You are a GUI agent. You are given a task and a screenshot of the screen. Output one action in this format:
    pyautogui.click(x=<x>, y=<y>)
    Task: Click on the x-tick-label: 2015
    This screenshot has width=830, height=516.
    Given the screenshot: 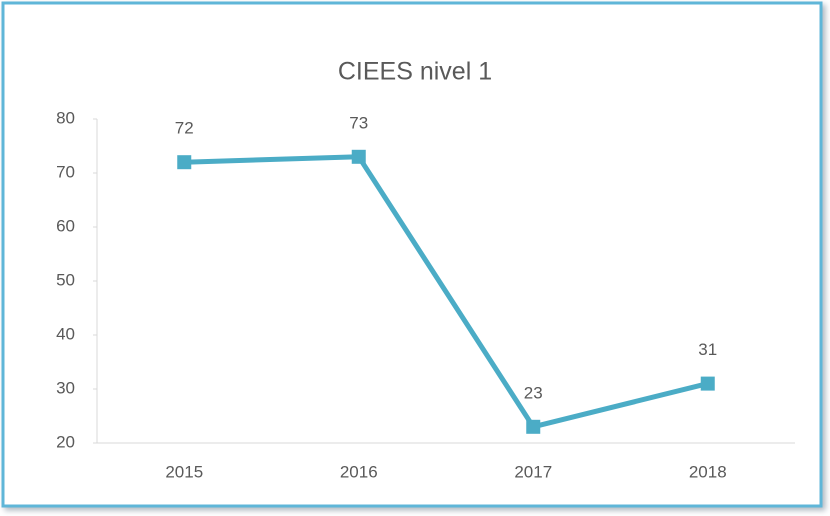 What is the action you would take?
    pyautogui.click(x=184, y=471)
    